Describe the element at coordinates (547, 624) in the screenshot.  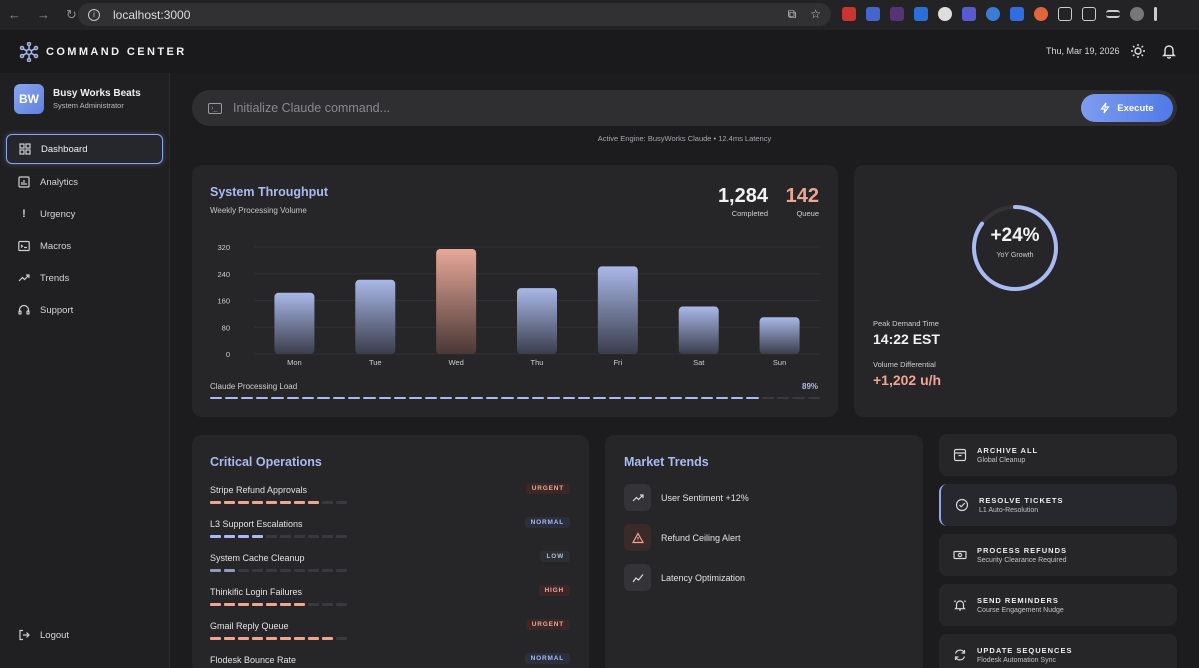
I see `status-badge: URGENT` at that location.